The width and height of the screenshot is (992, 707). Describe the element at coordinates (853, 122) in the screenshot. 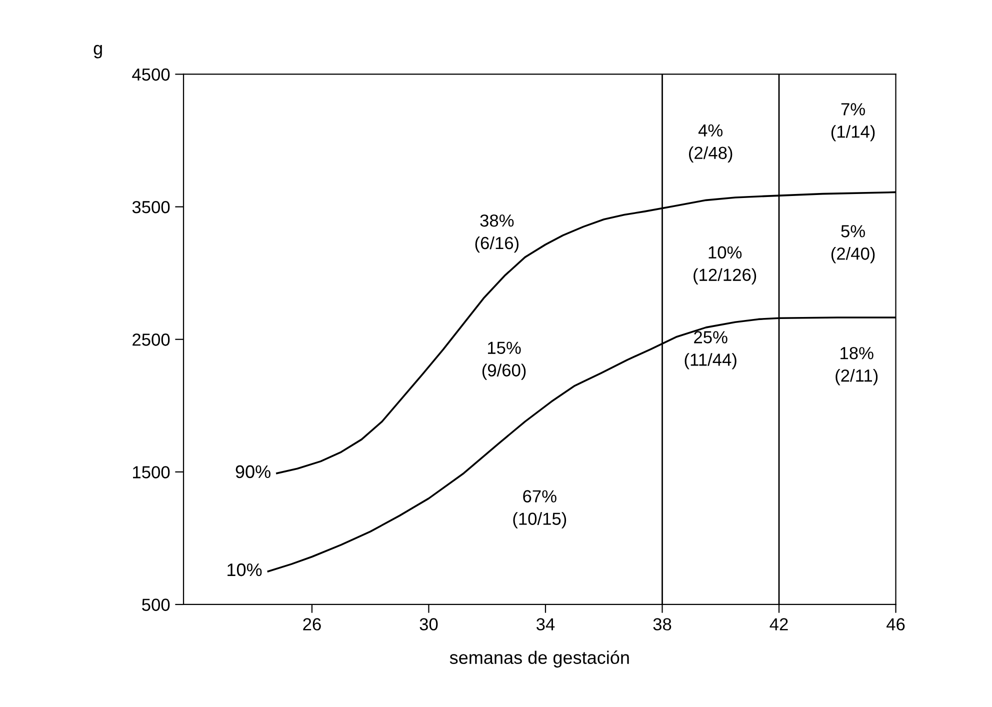

I see `annotation: 7% (1/14)` at that location.